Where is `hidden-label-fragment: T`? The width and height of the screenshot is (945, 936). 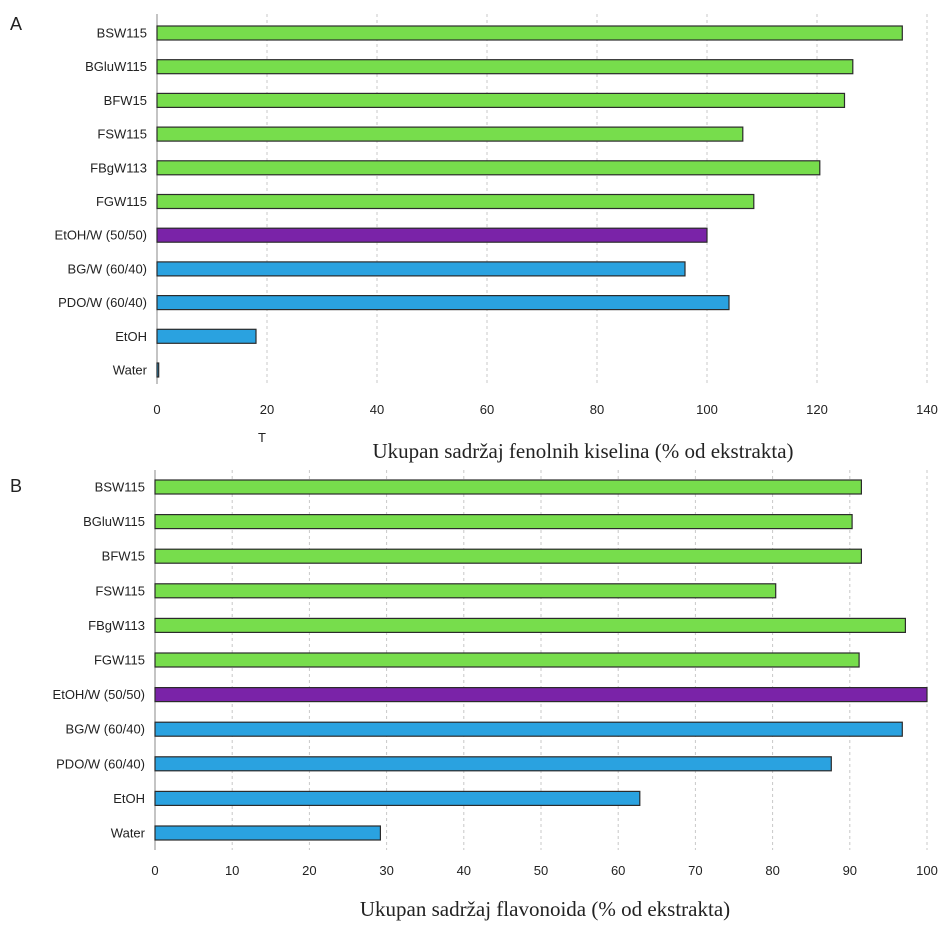 hidden-label-fragment: T is located at coordinates (262, 437).